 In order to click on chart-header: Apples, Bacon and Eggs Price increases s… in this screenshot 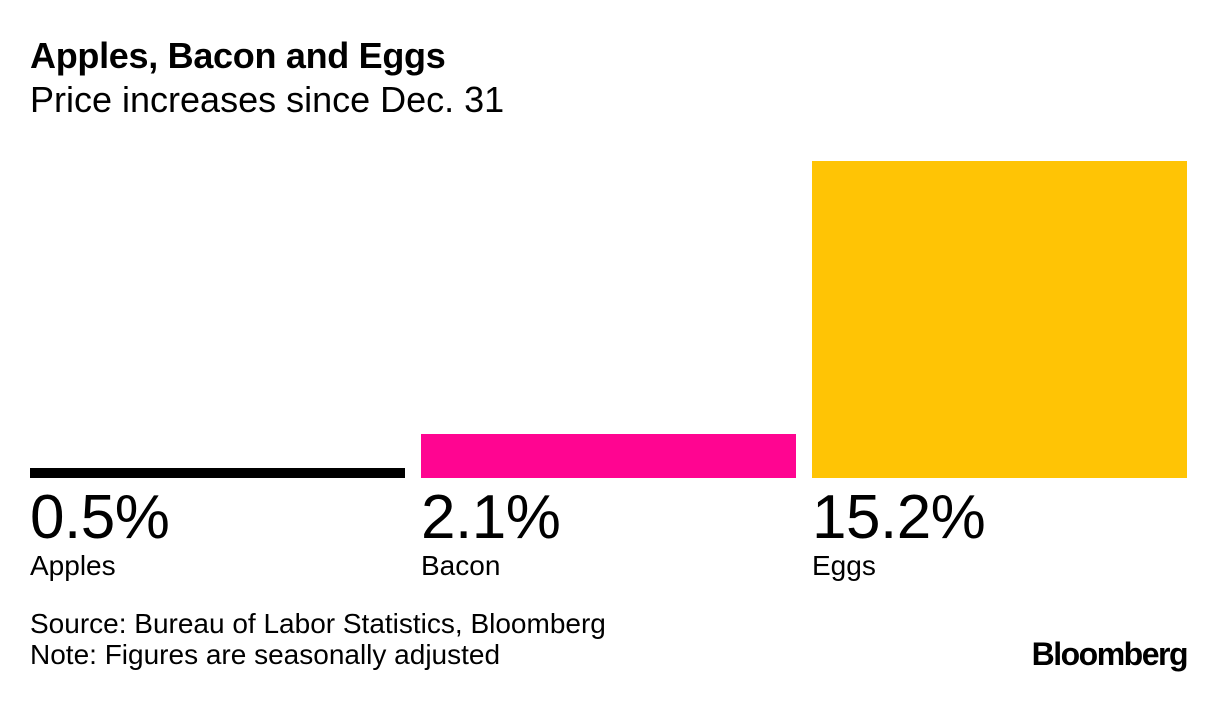, I will do `click(608, 78)`.